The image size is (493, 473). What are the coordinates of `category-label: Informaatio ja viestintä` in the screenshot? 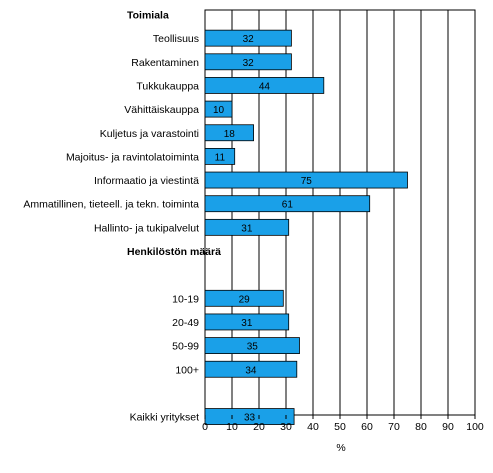 It's located at (146, 181).